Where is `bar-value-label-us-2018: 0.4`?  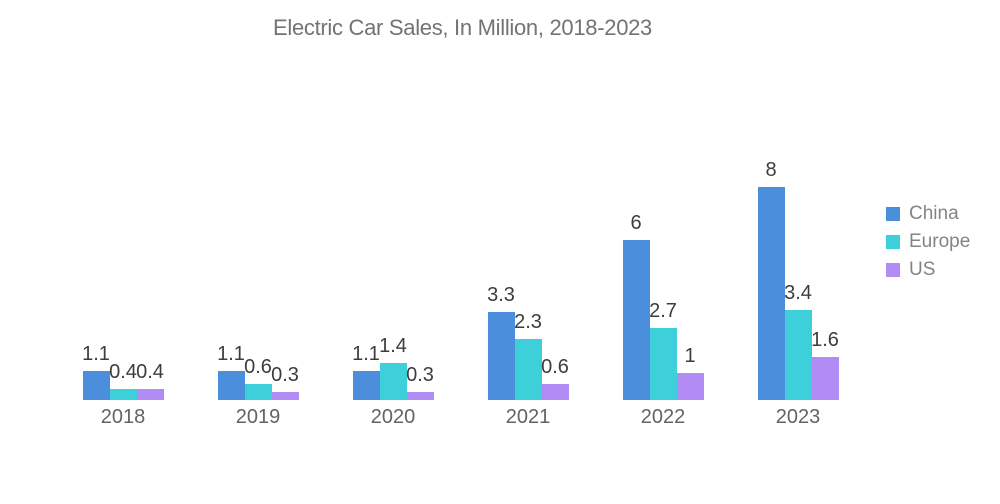 bar-value-label-us-2018: 0.4 is located at coordinates (150, 372).